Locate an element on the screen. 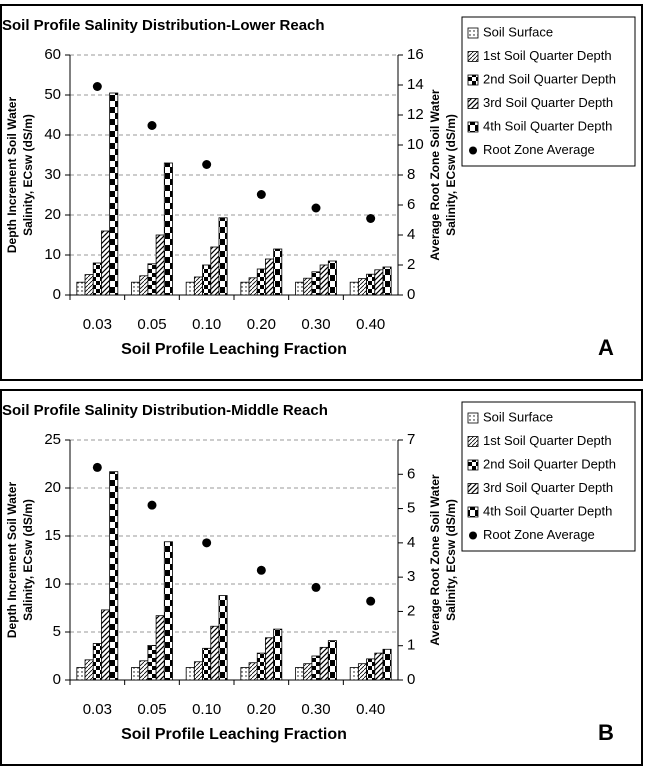  x-tick-label: 0.10 is located at coordinates (206, 709).